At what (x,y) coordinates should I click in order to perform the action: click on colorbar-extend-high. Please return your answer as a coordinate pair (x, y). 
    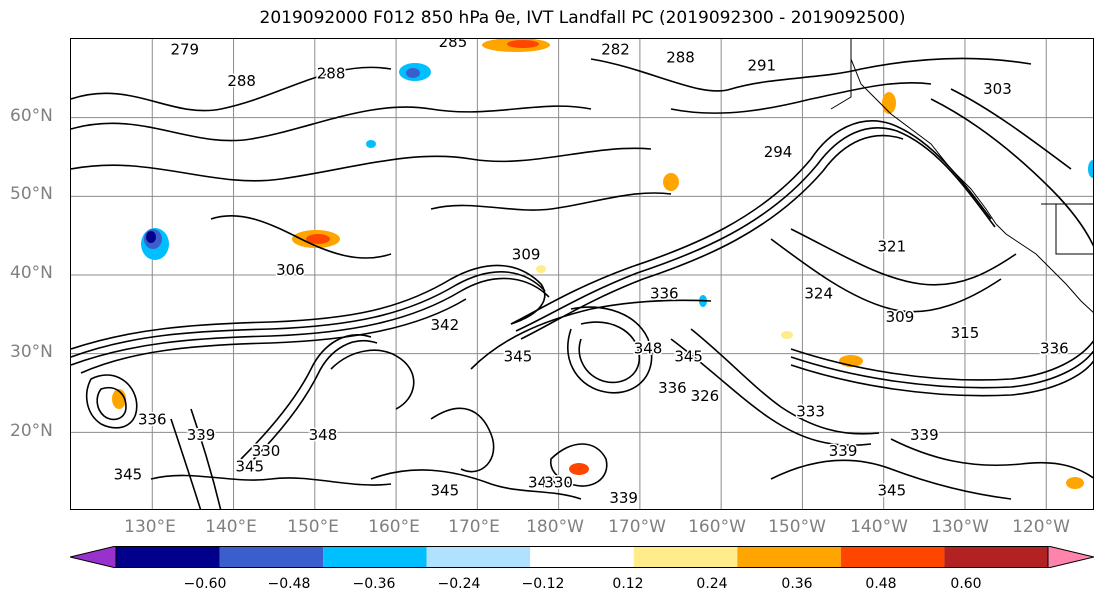
    Looking at the image, I should click on (1070, 557).